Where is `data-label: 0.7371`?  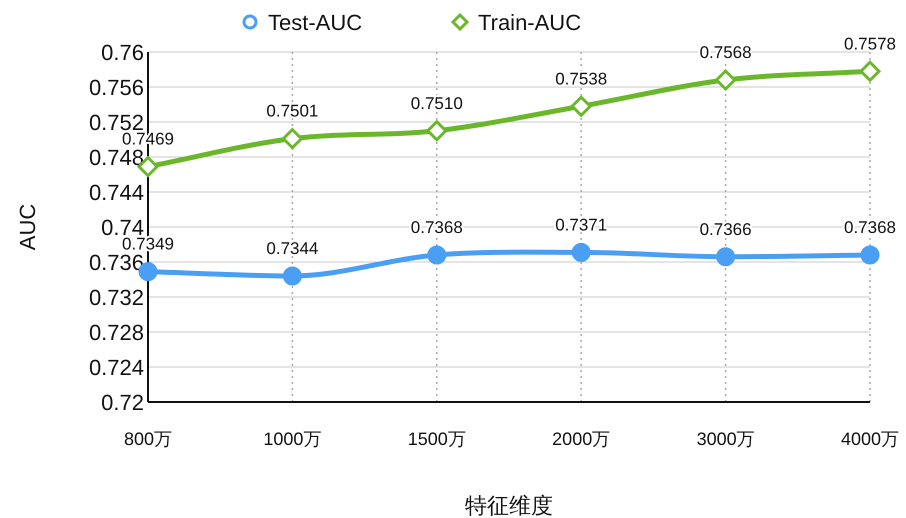
data-label: 0.7371 is located at coordinates (581, 224).